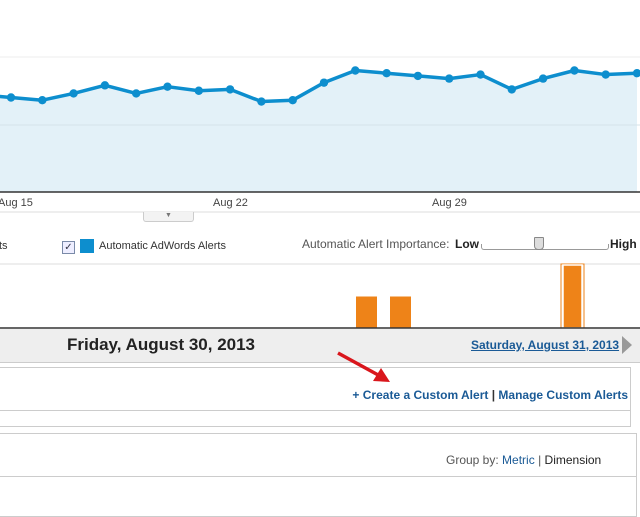 This screenshot has height=517, width=640. I want to click on data-point-Aug 22, so click(230, 89).